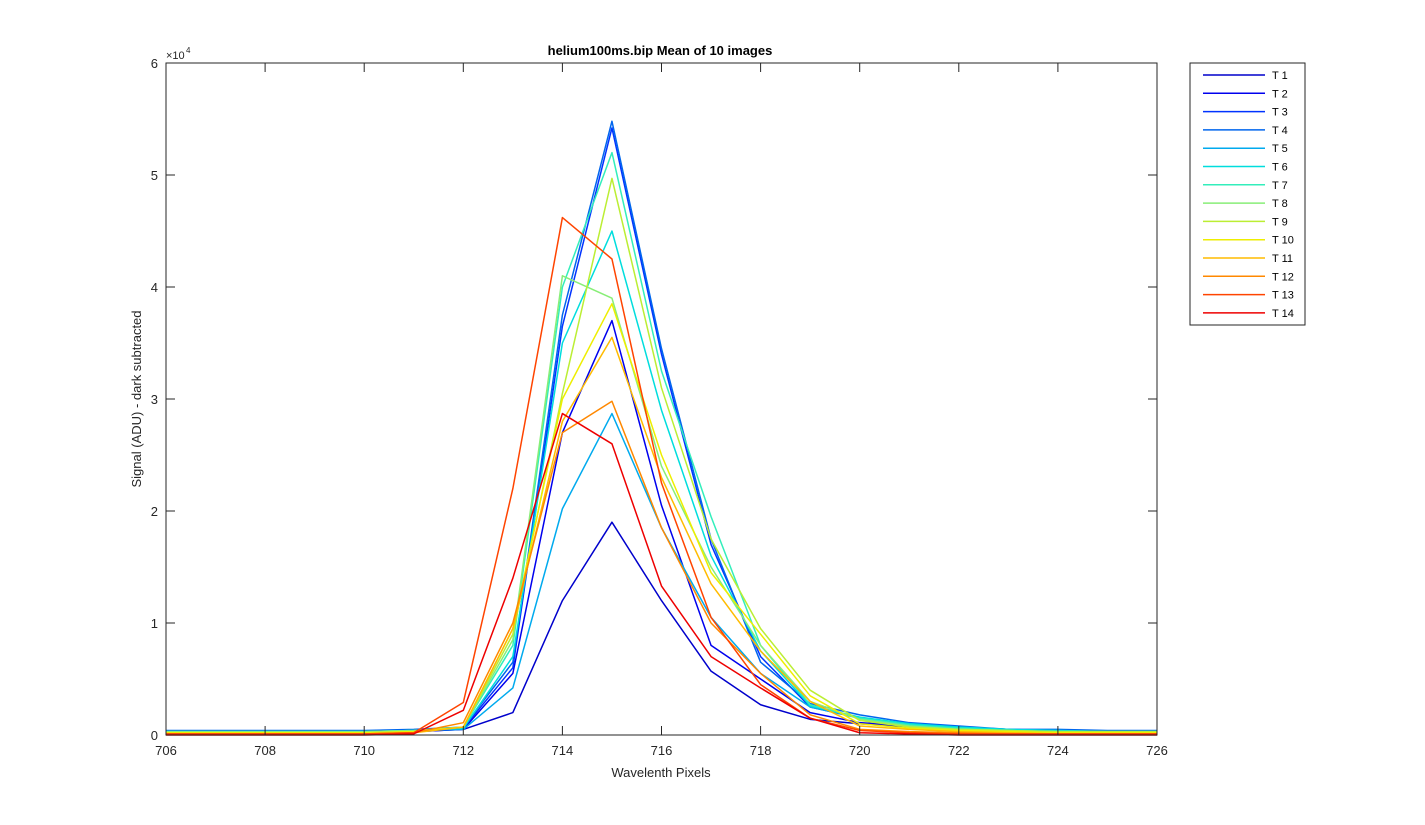 This screenshot has height=825, width=1425. I want to click on legend-item: T 12, so click(1248, 277).